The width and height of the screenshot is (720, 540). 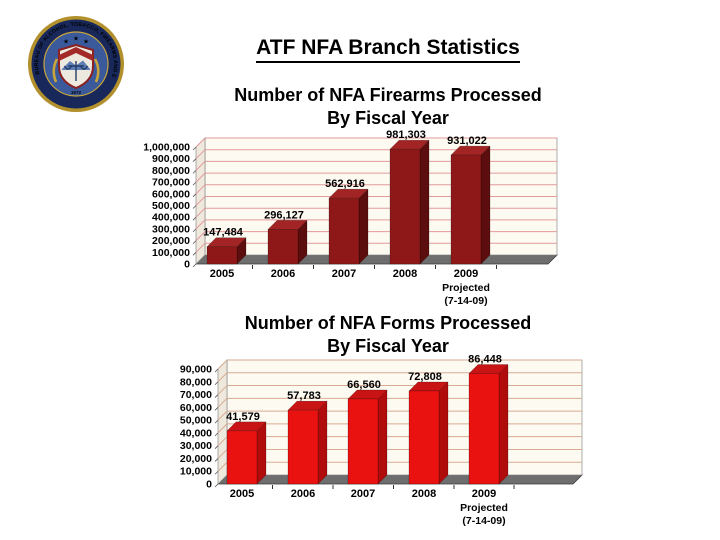 I want to click on bar-side-2008, so click(x=443, y=433).